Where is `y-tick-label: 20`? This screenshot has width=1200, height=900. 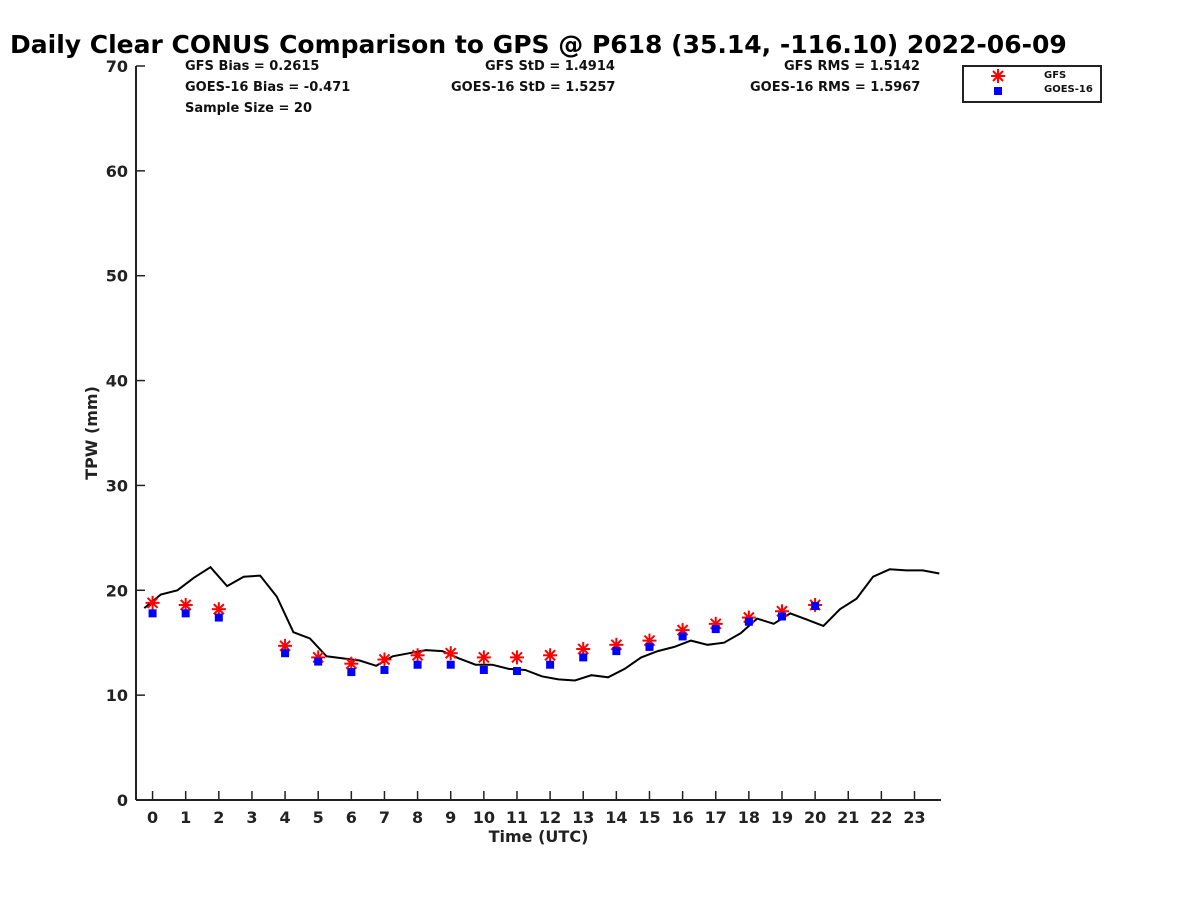
y-tick-label: 20 is located at coordinates (117, 590).